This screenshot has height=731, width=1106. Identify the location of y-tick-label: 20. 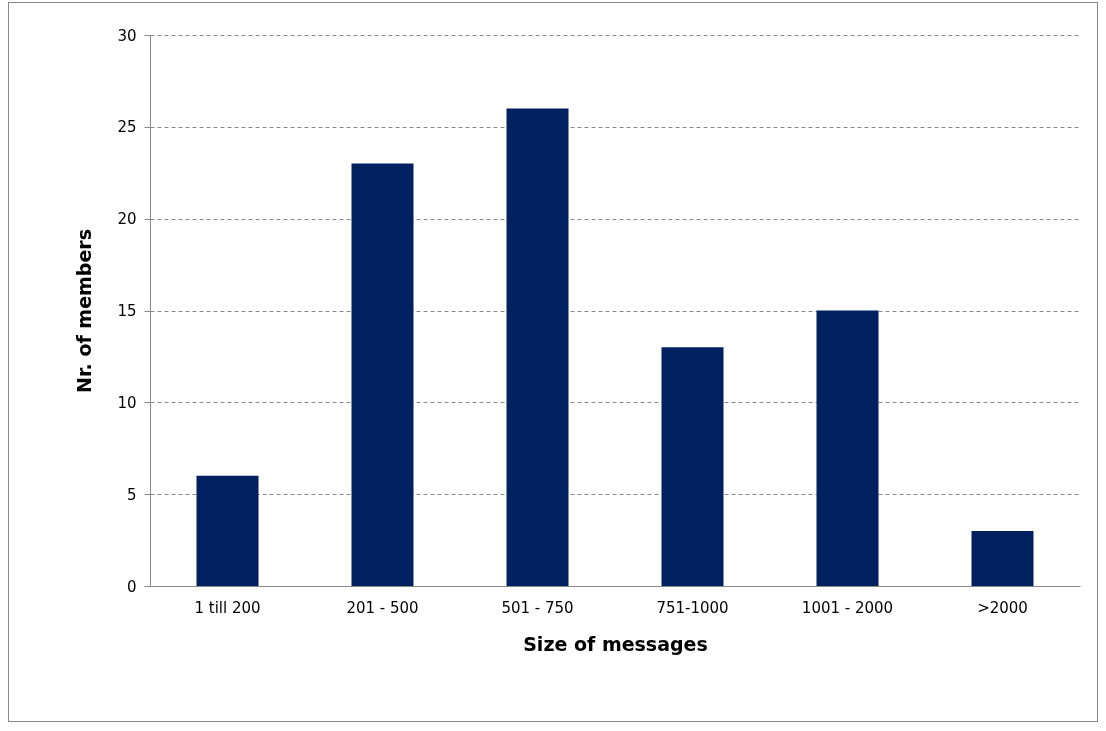
(127, 219).